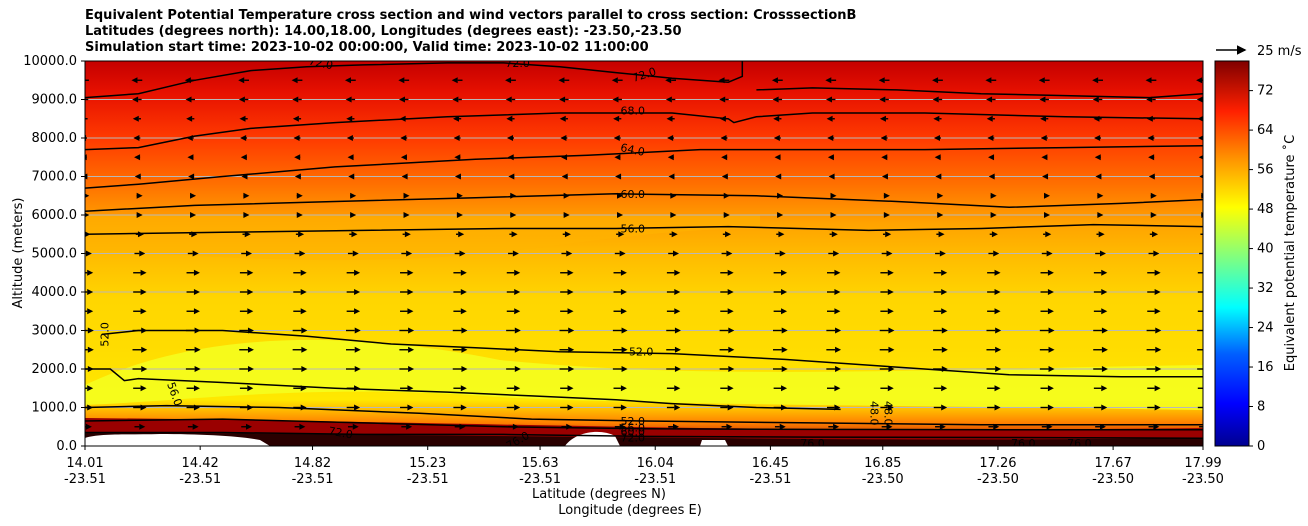  I want to click on x-tick-label-lat: 17.99, so click(1202, 463).